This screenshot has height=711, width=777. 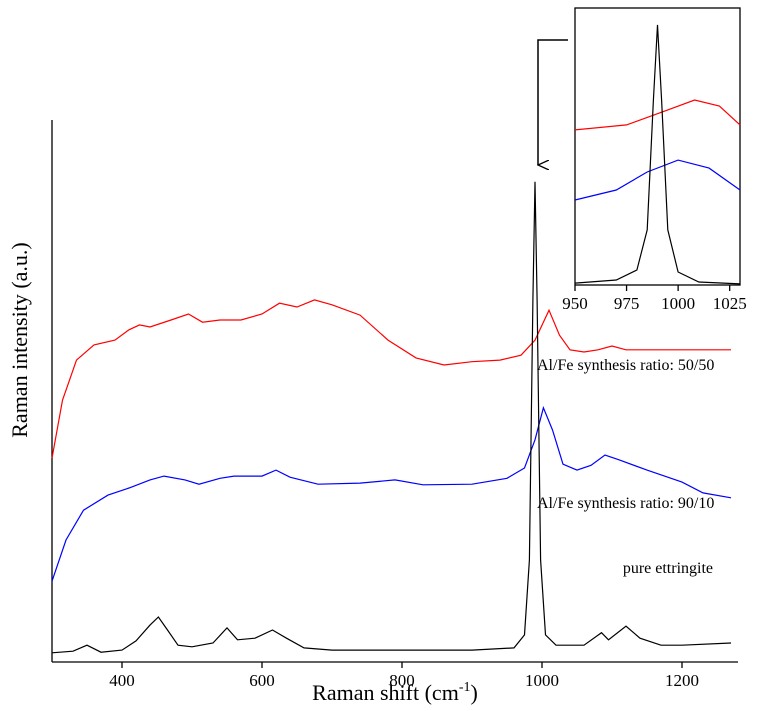 I want to click on series-label: pure ettringite, so click(x=668, y=568).